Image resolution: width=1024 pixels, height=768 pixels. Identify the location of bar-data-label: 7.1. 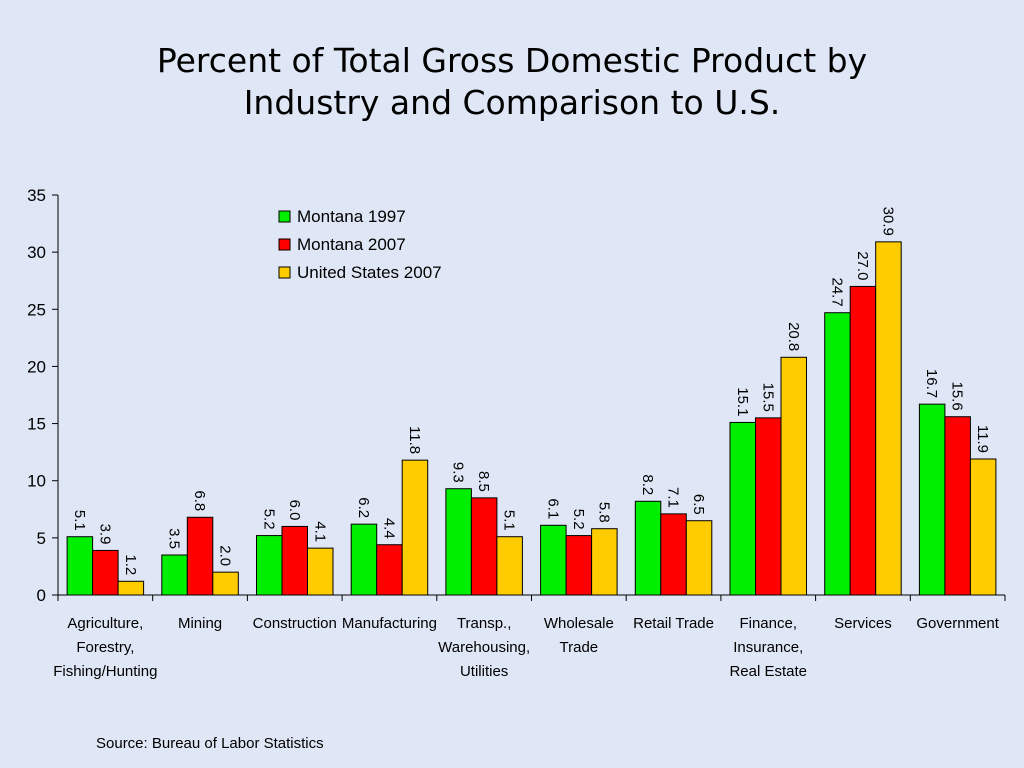
(673, 497).